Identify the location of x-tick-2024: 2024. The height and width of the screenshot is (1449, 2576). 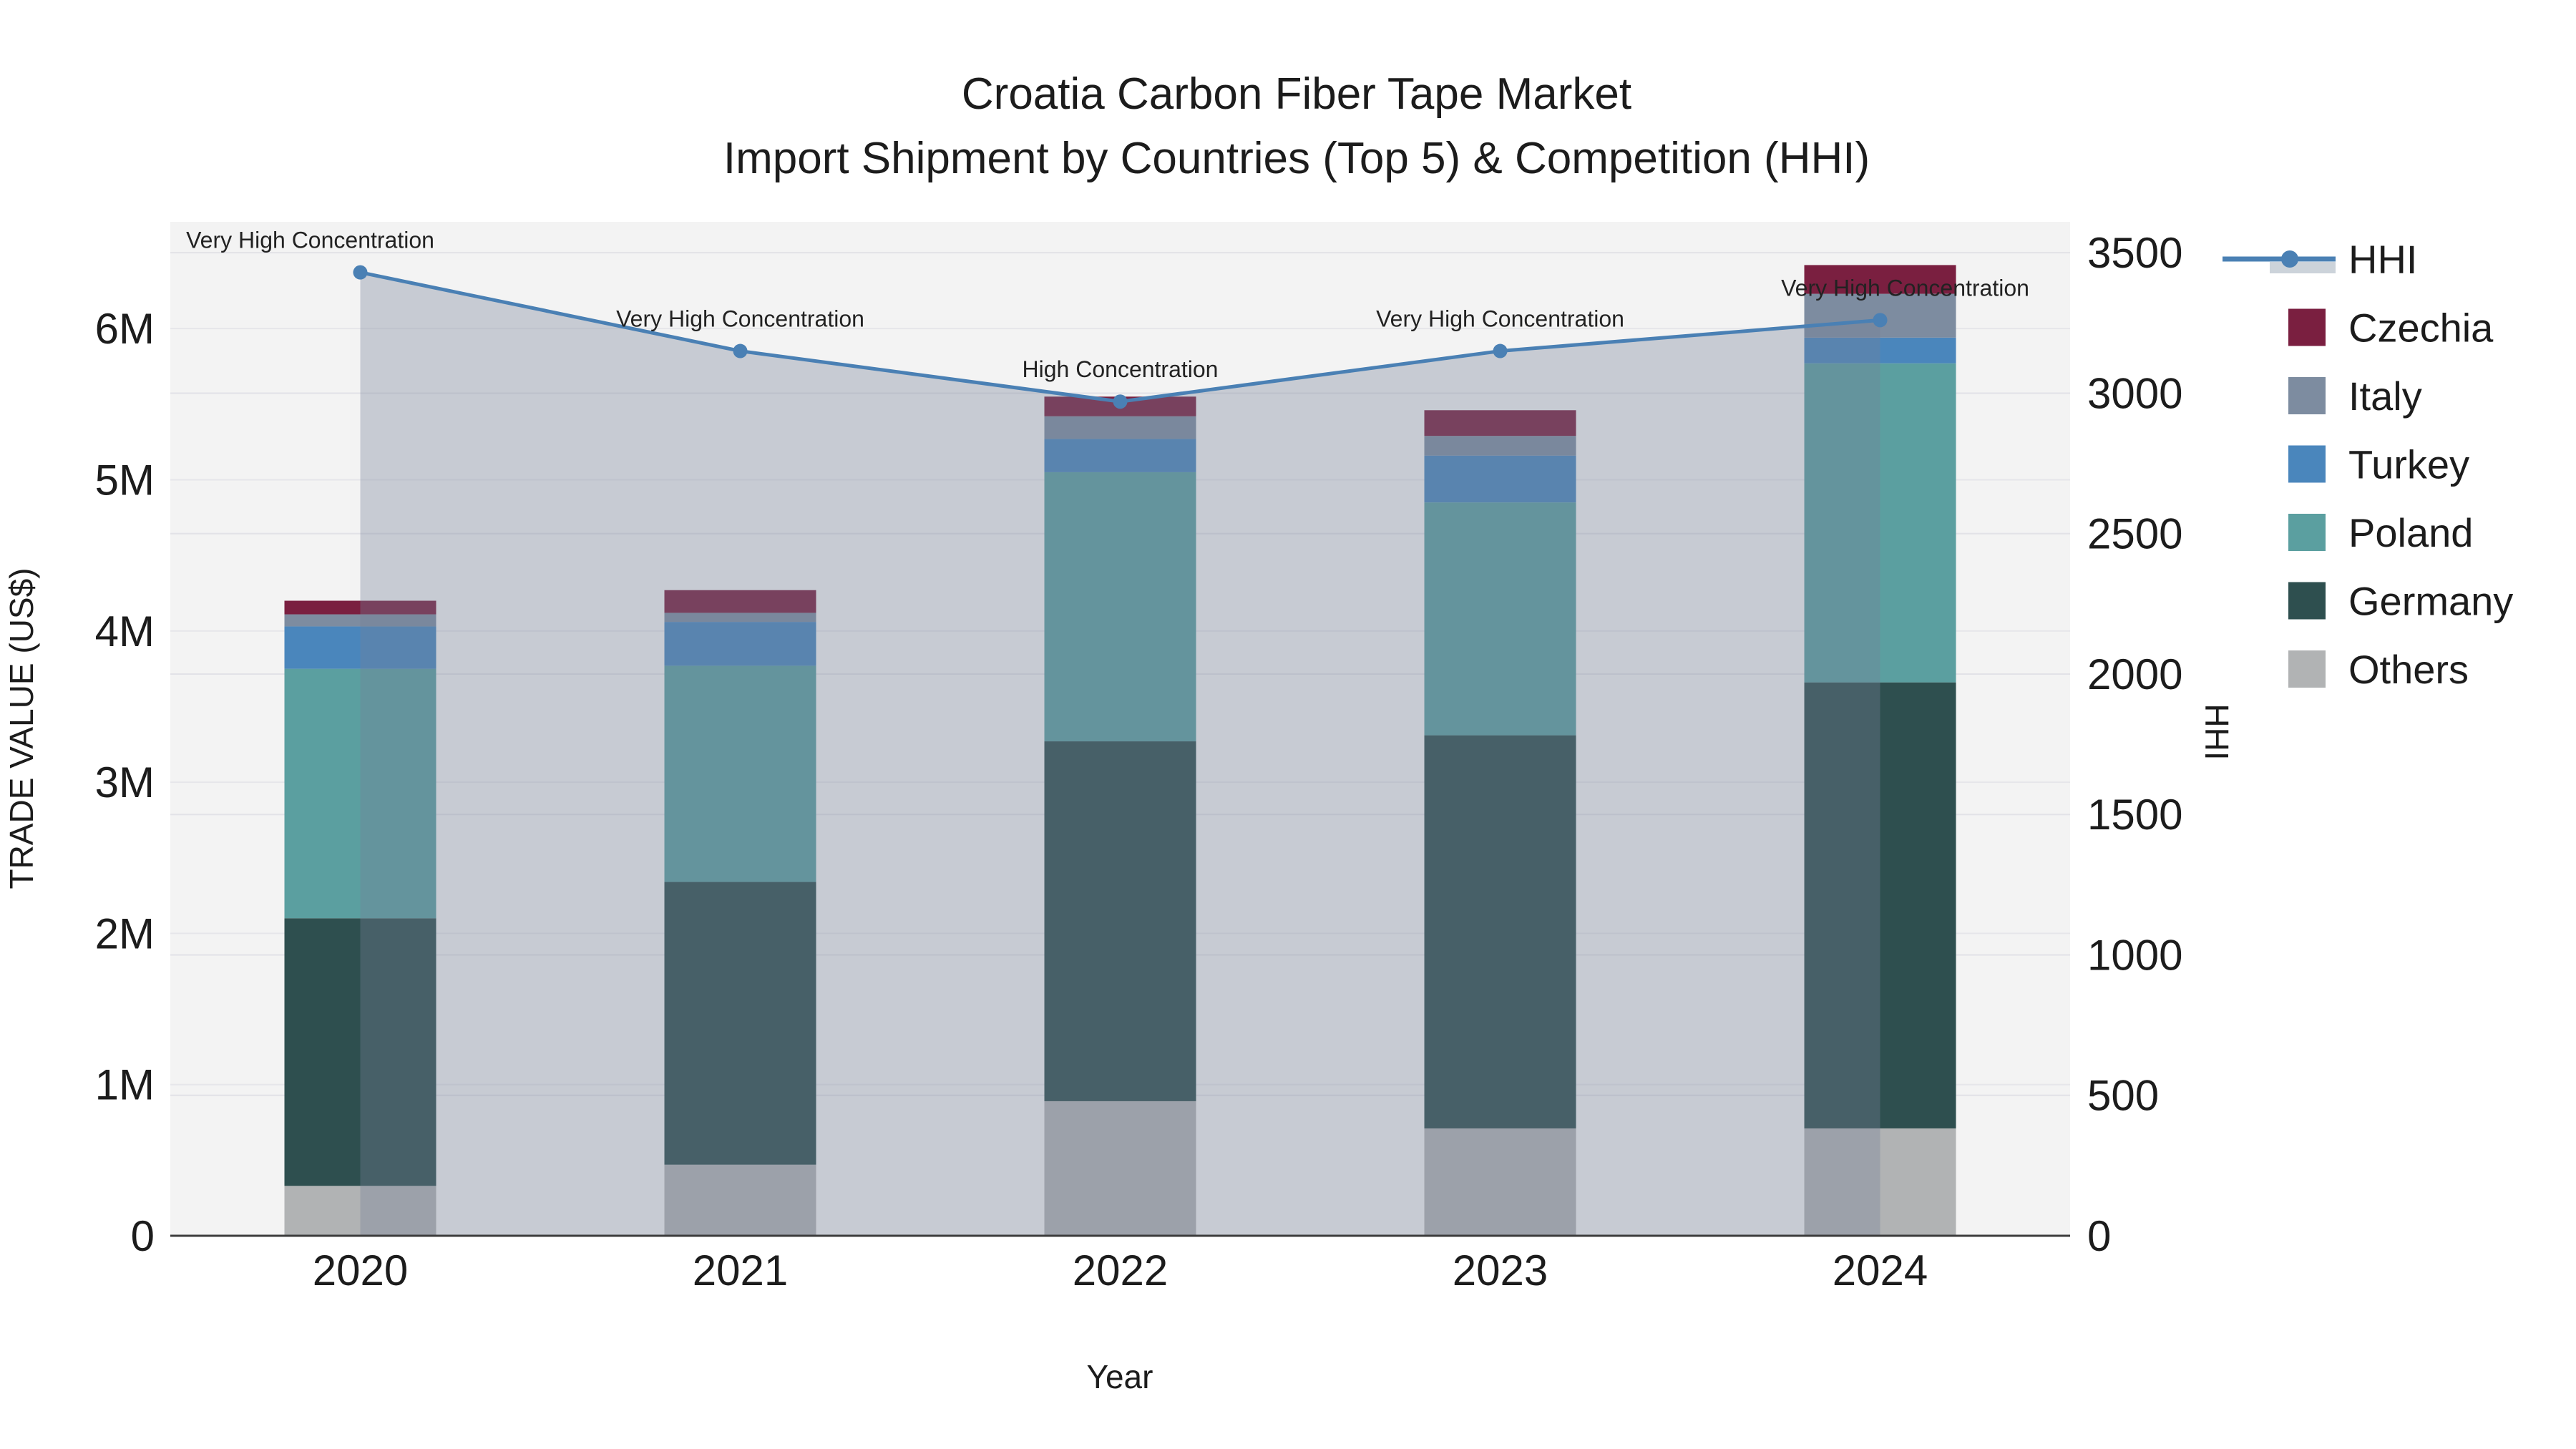
(1881, 1270).